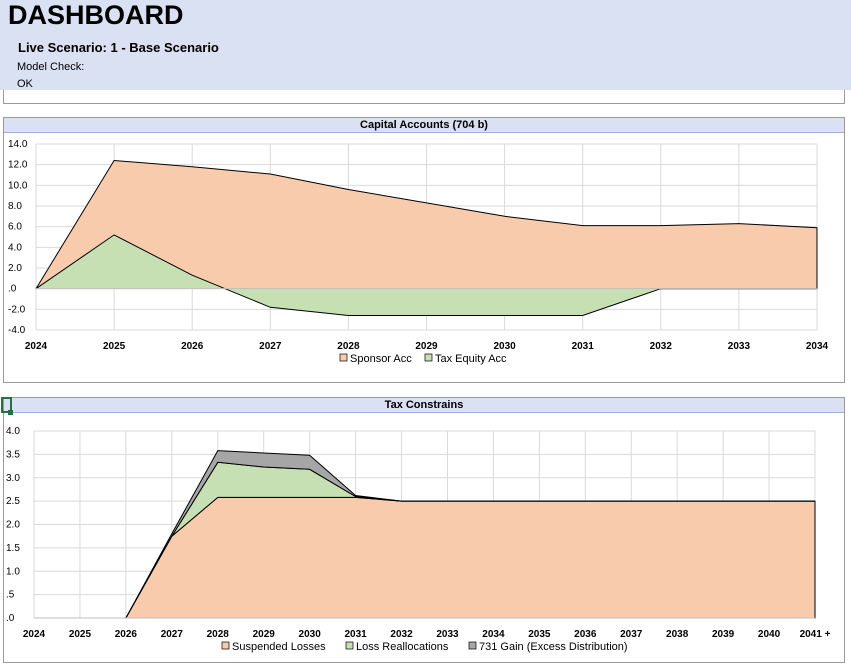  I want to click on dashboard-header, so click(425, 45).